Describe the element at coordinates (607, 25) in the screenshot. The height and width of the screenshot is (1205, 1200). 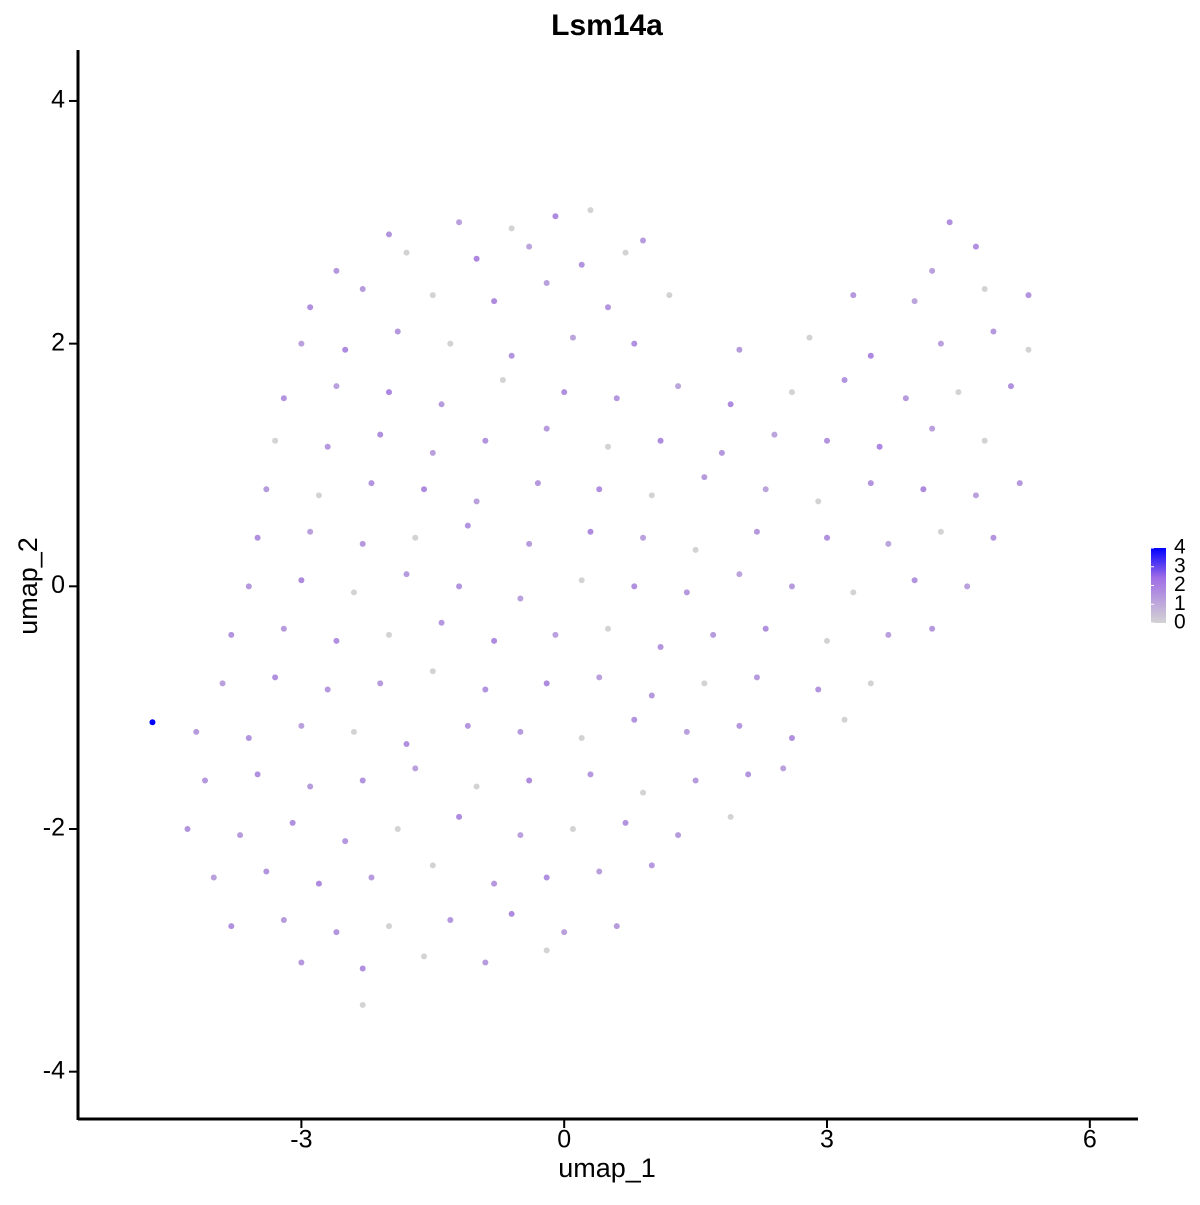
I see `chart-title: Lsm14a` at that location.